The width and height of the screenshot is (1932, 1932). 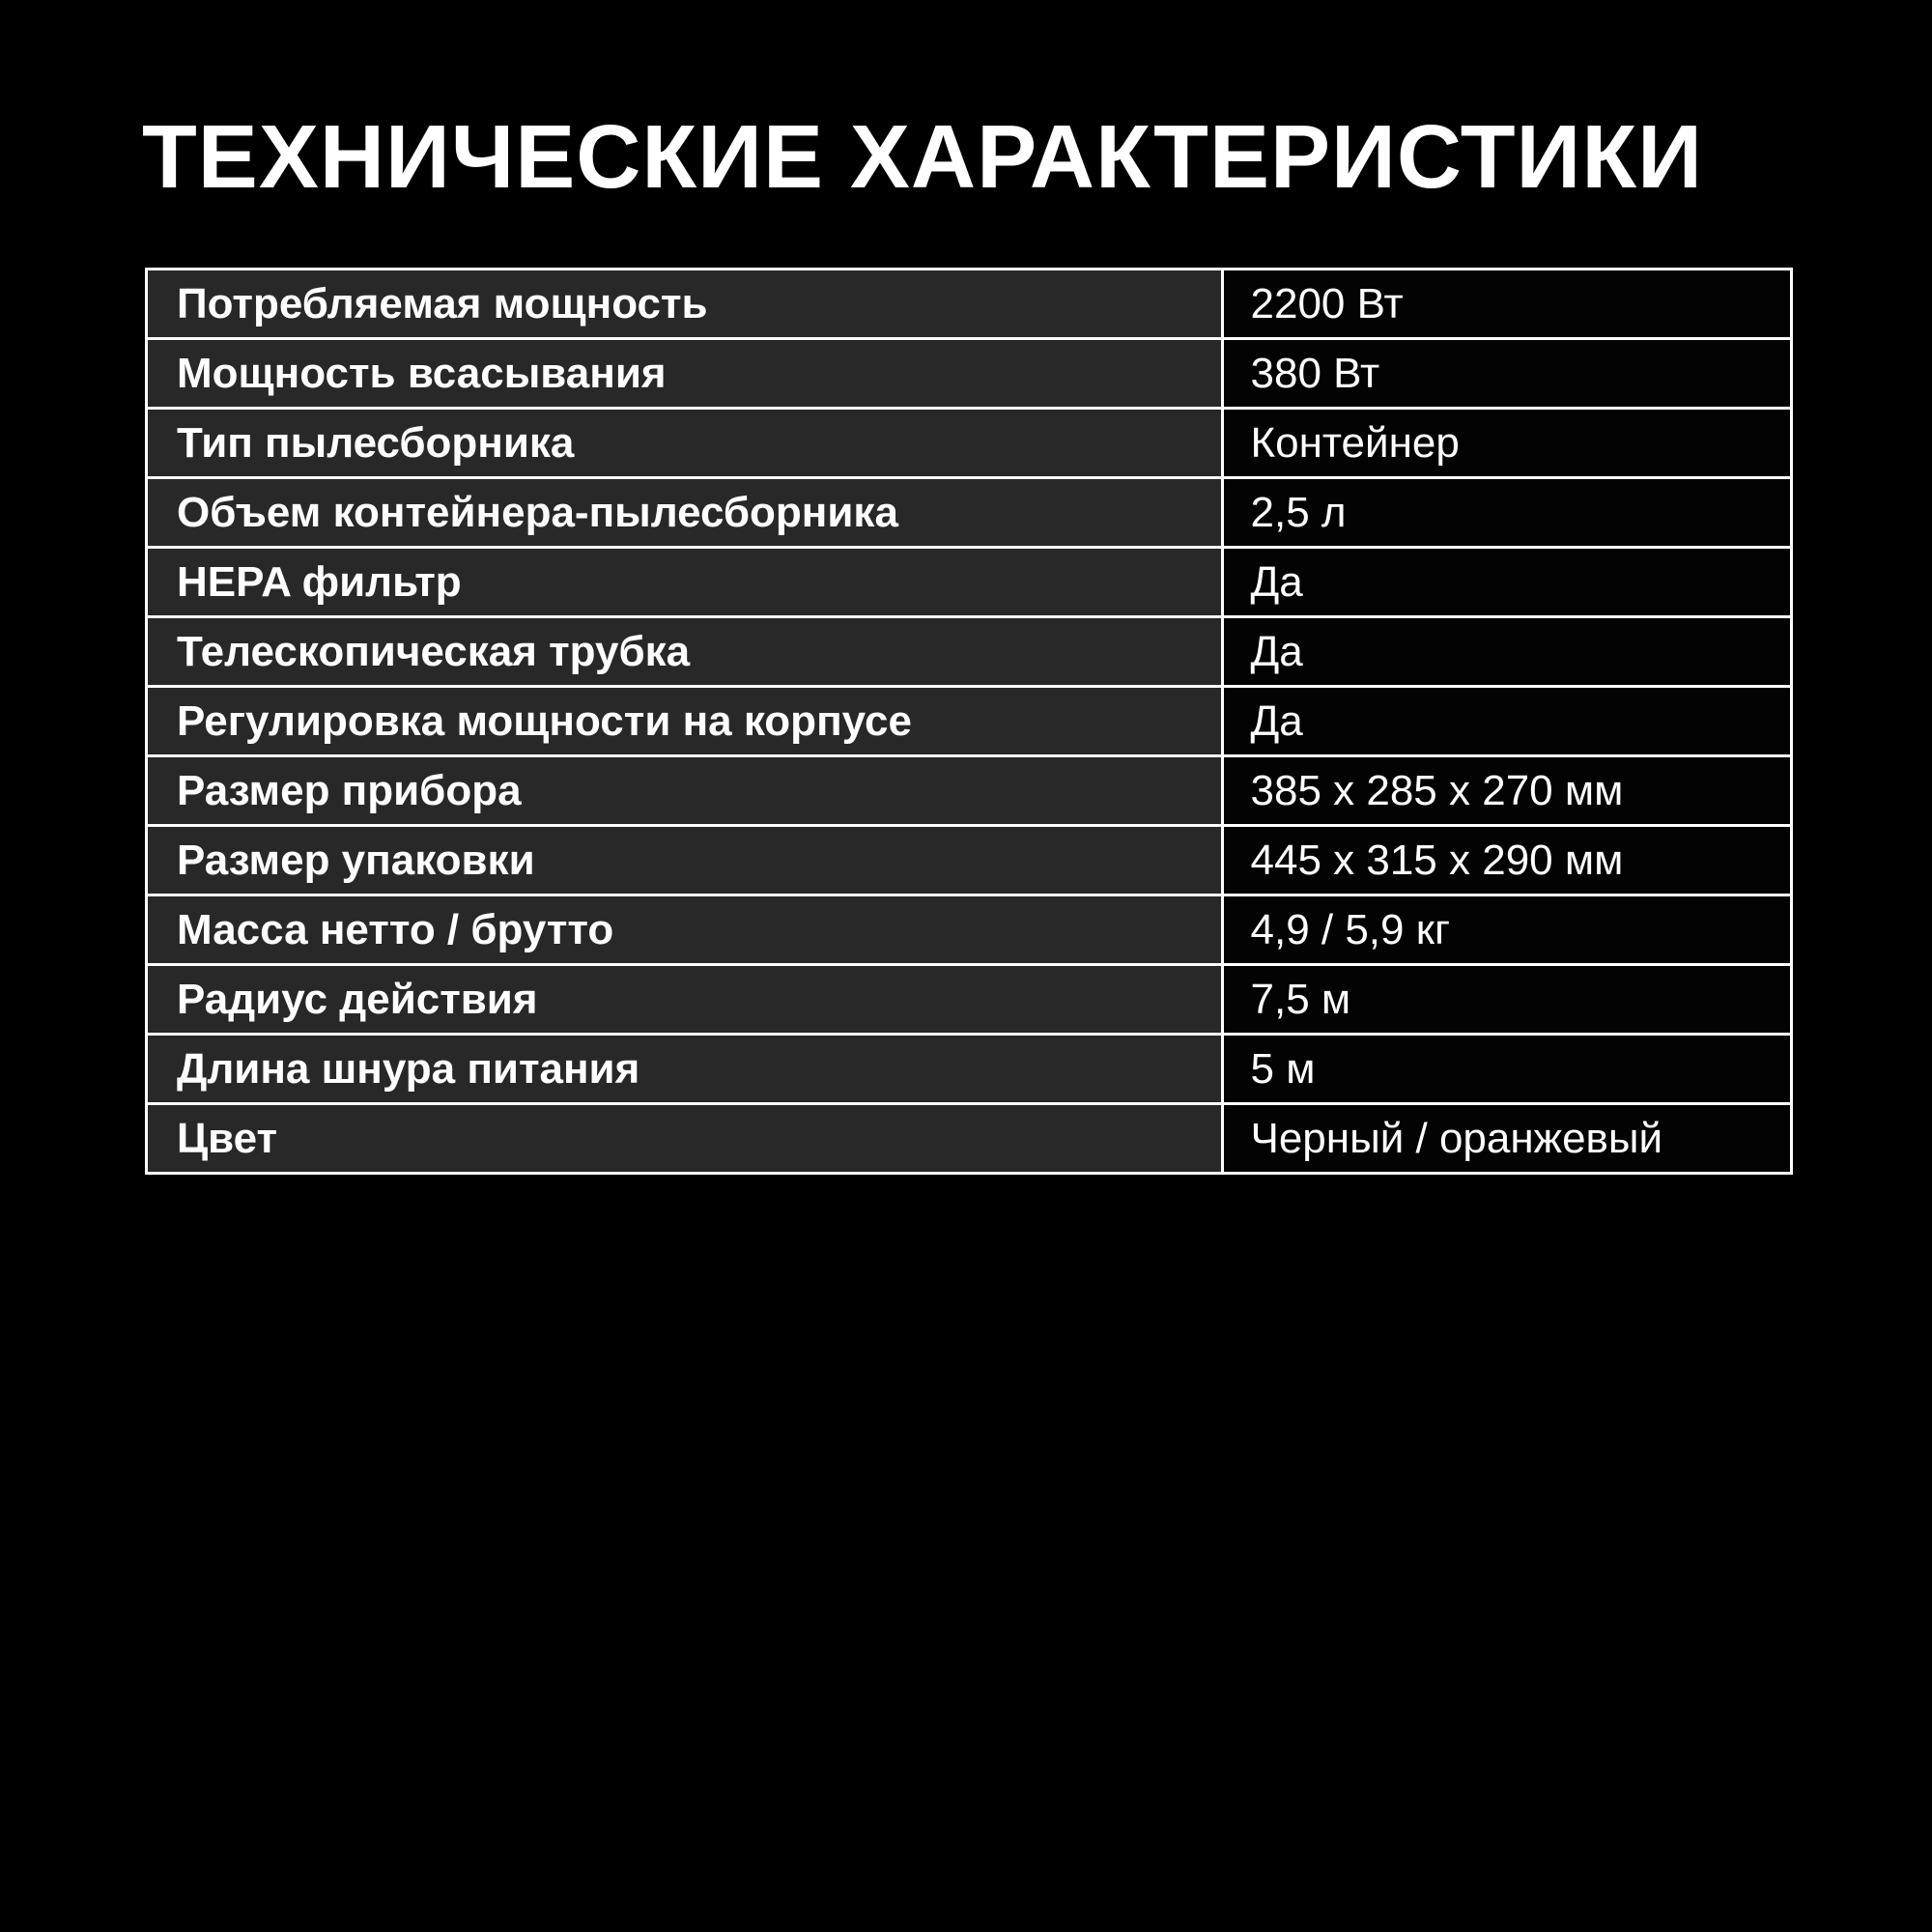 I want to click on table-row: Размер упаковки 445 x 315 x 290 мм, so click(x=969, y=861).